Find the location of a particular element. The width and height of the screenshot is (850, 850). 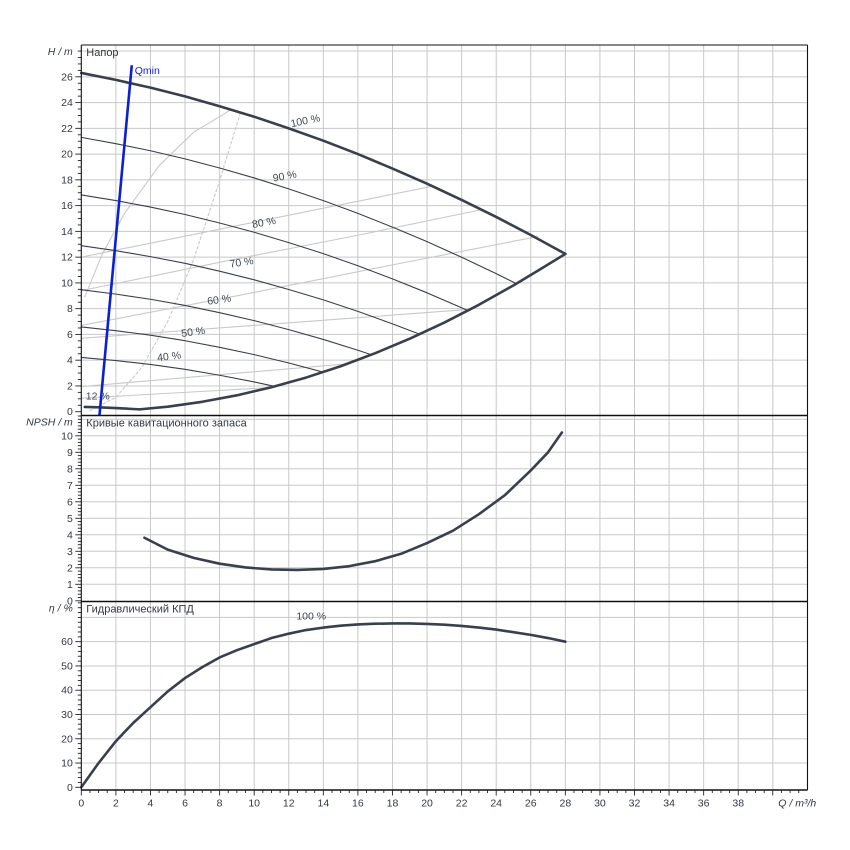

head-axis-label: H / m is located at coordinates (60, 52).